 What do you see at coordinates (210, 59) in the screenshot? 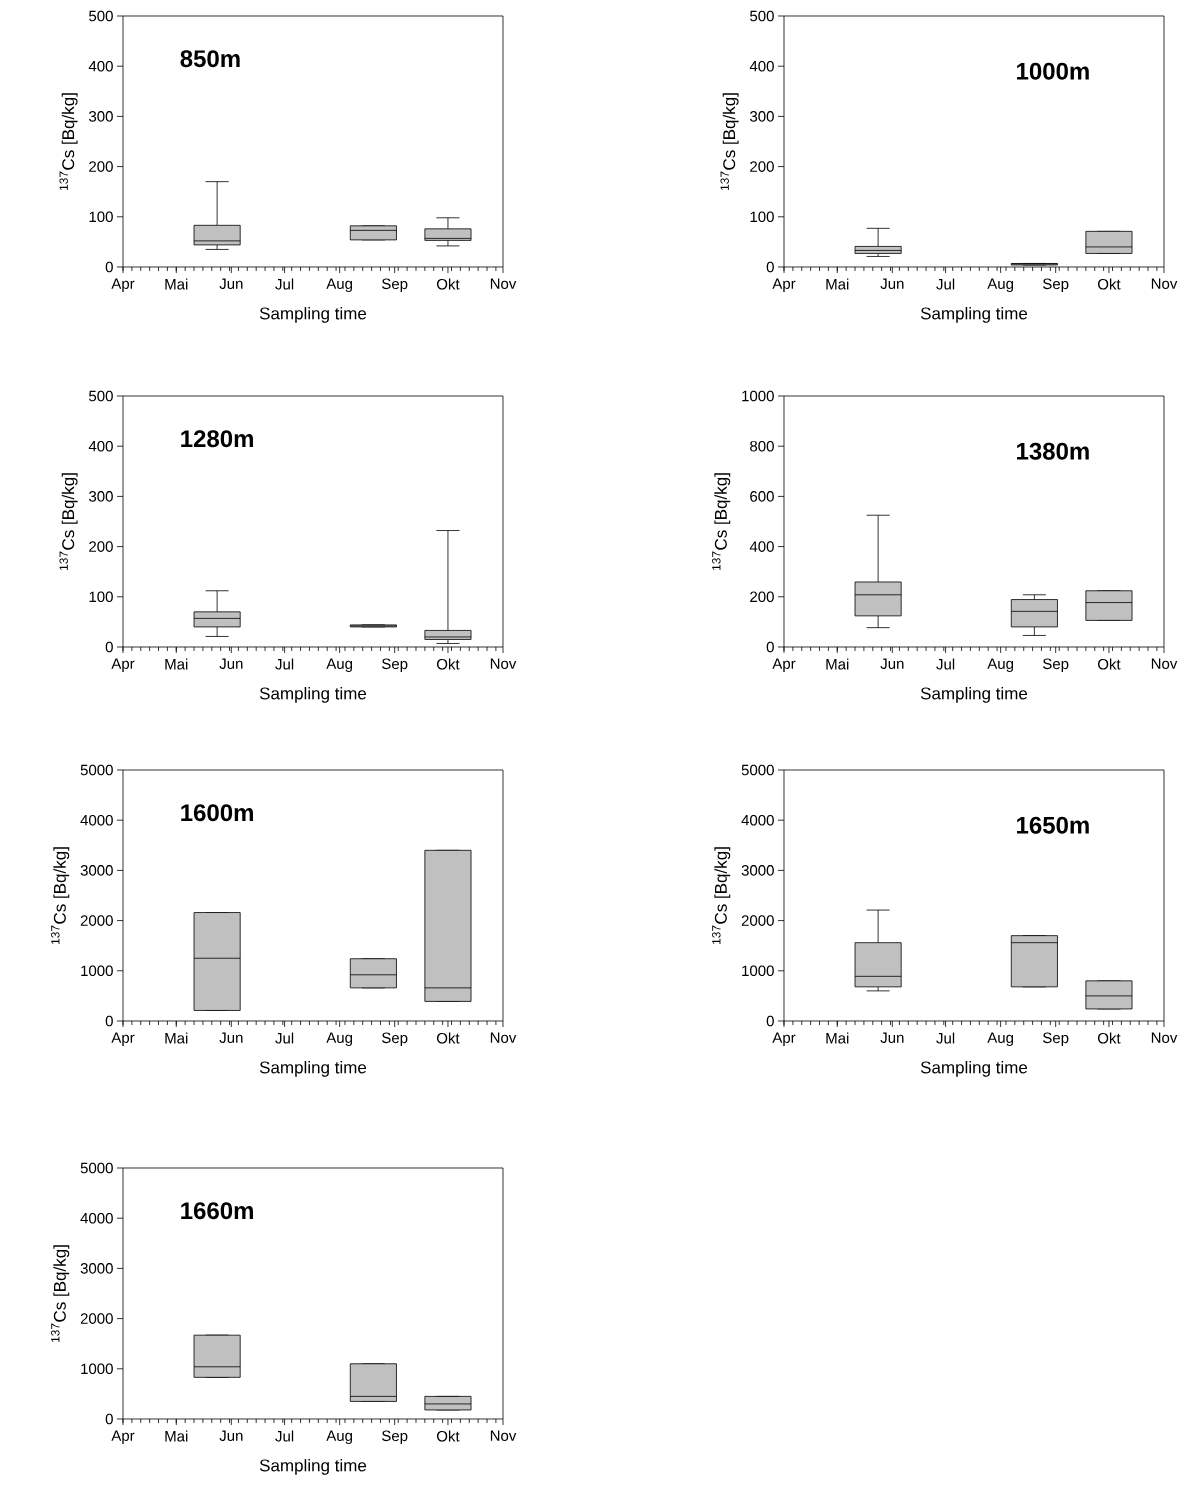
I see `text: 850m` at bounding box center [210, 59].